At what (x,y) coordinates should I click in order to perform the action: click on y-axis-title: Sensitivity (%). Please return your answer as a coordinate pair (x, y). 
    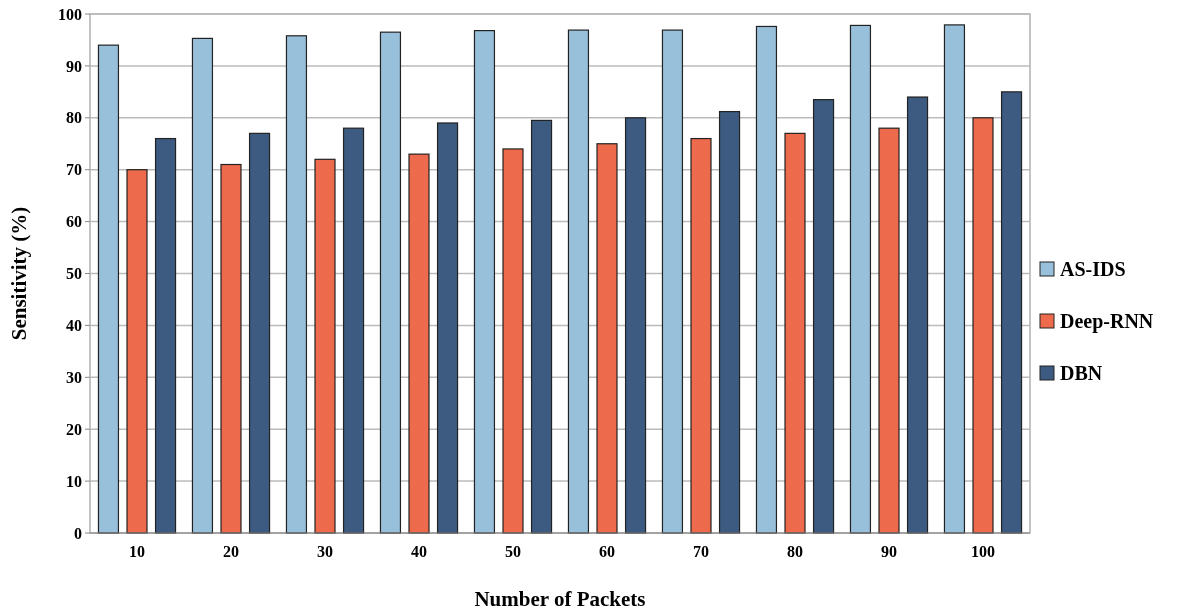
    Looking at the image, I should click on (19, 273).